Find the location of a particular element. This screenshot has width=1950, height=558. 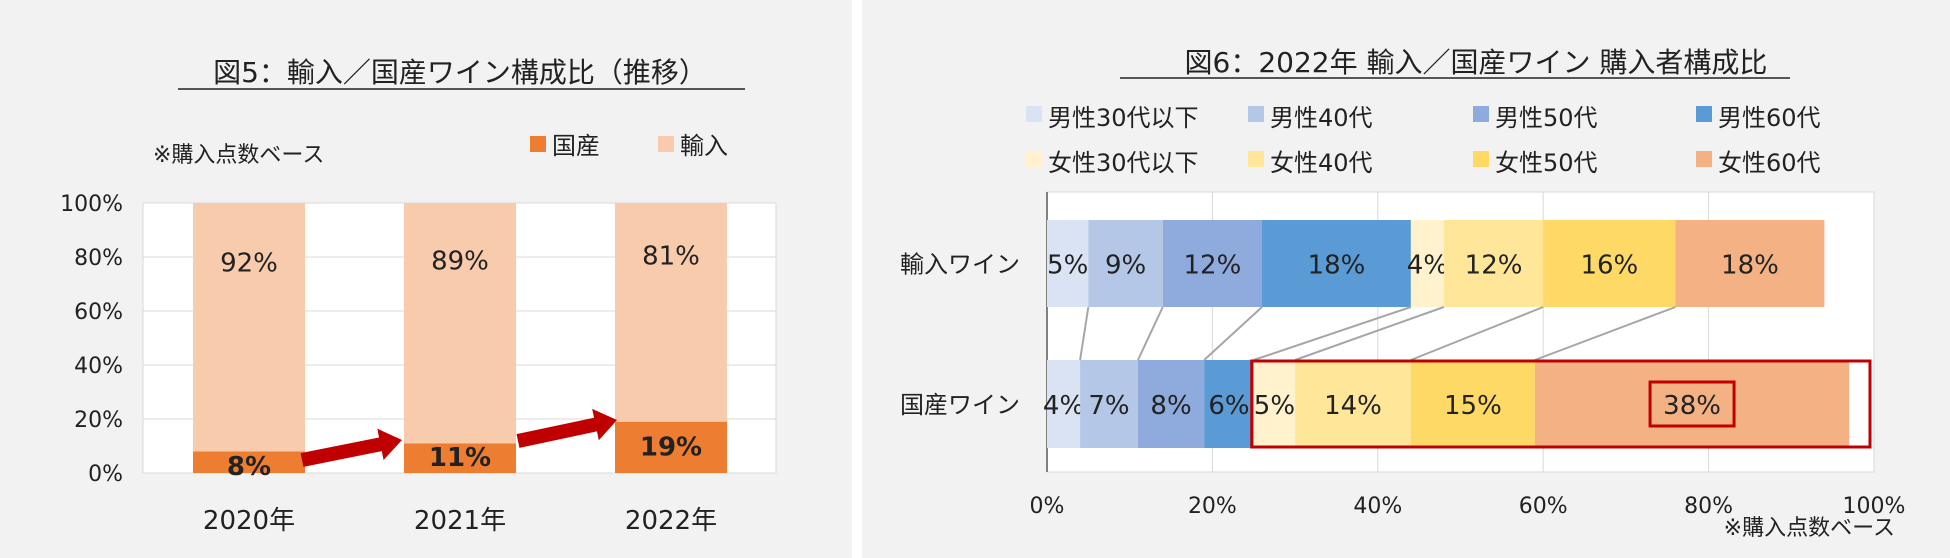

x-tick-label: 80% is located at coordinates (1708, 506).